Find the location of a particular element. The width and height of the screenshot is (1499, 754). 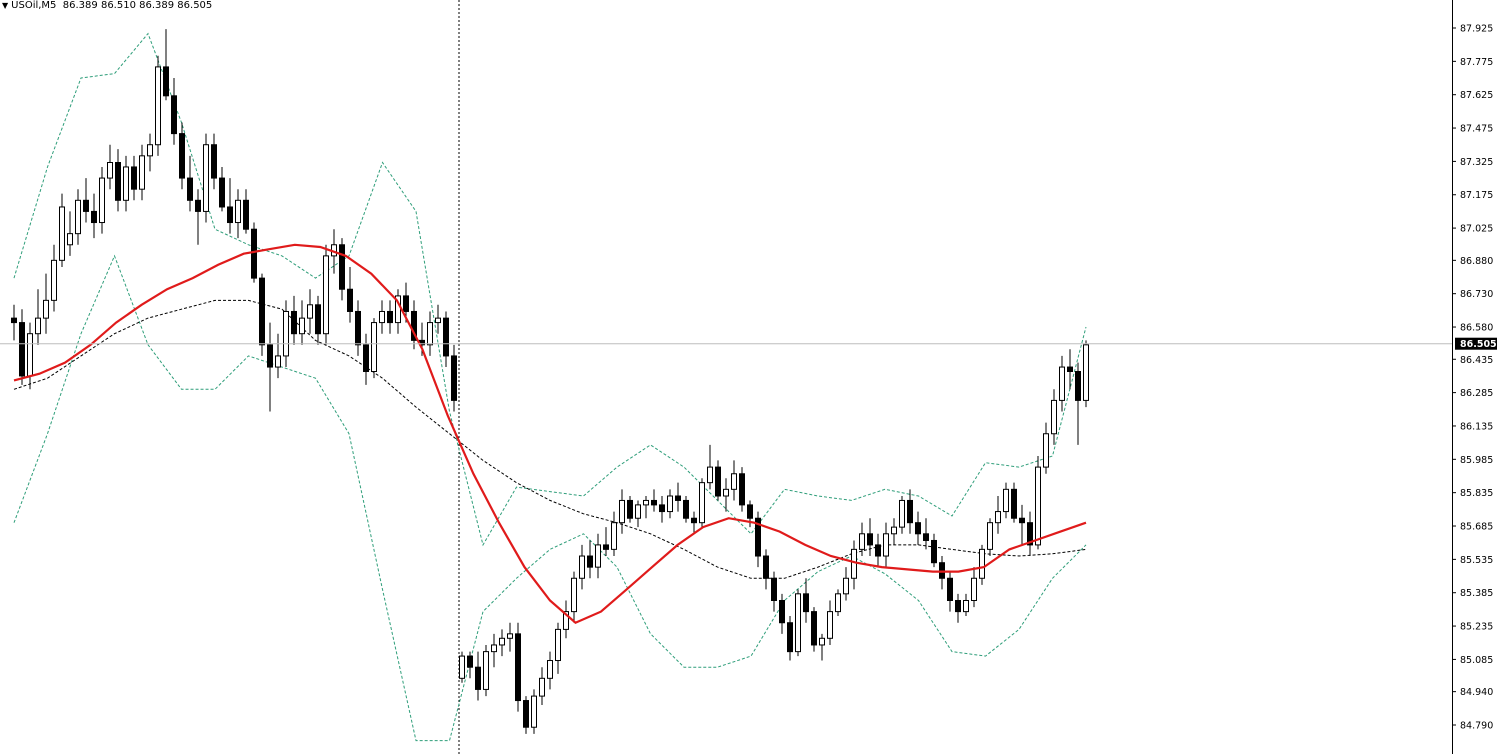

y-tick-label: 87.475 is located at coordinates (1476, 129).